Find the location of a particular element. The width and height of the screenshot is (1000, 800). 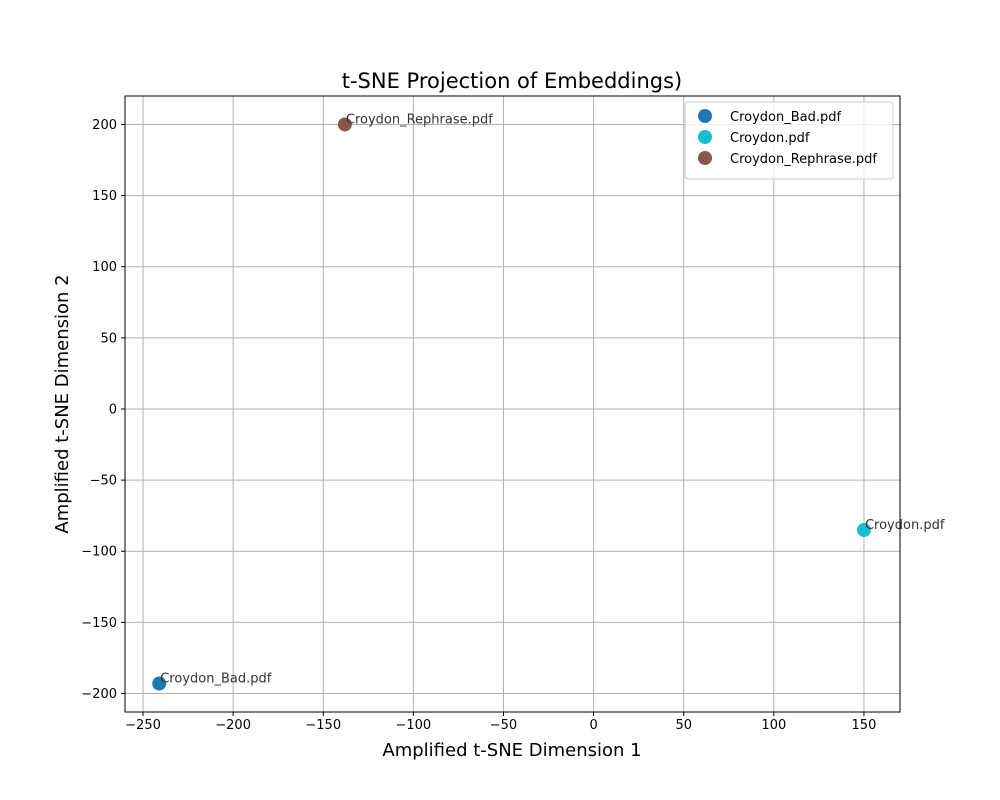

y-tick-label: −100 is located at coordinates (99, 552).